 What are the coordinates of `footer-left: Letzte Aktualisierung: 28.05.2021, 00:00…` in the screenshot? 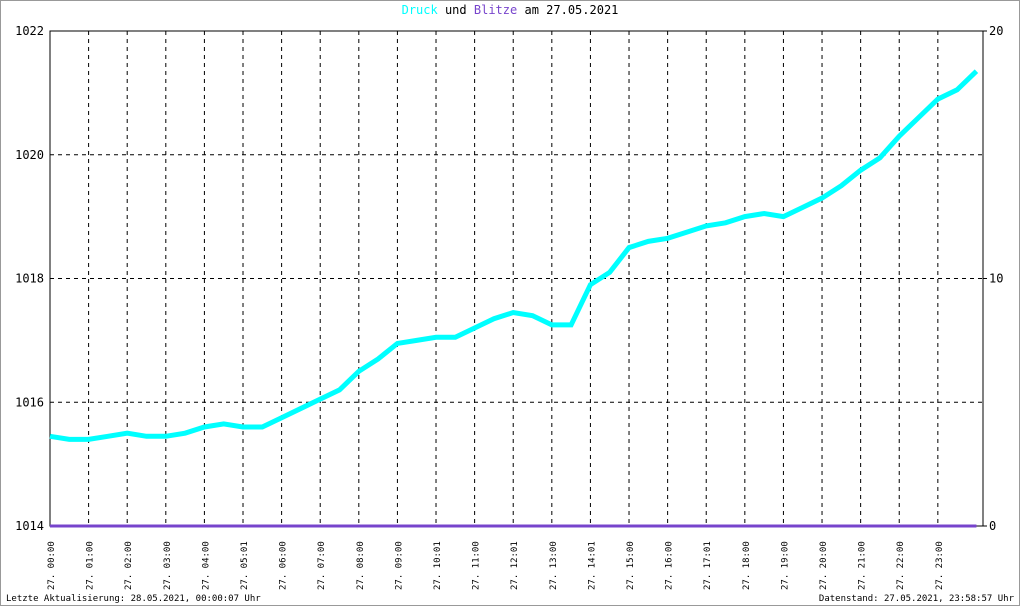 It's located at (133, 599).